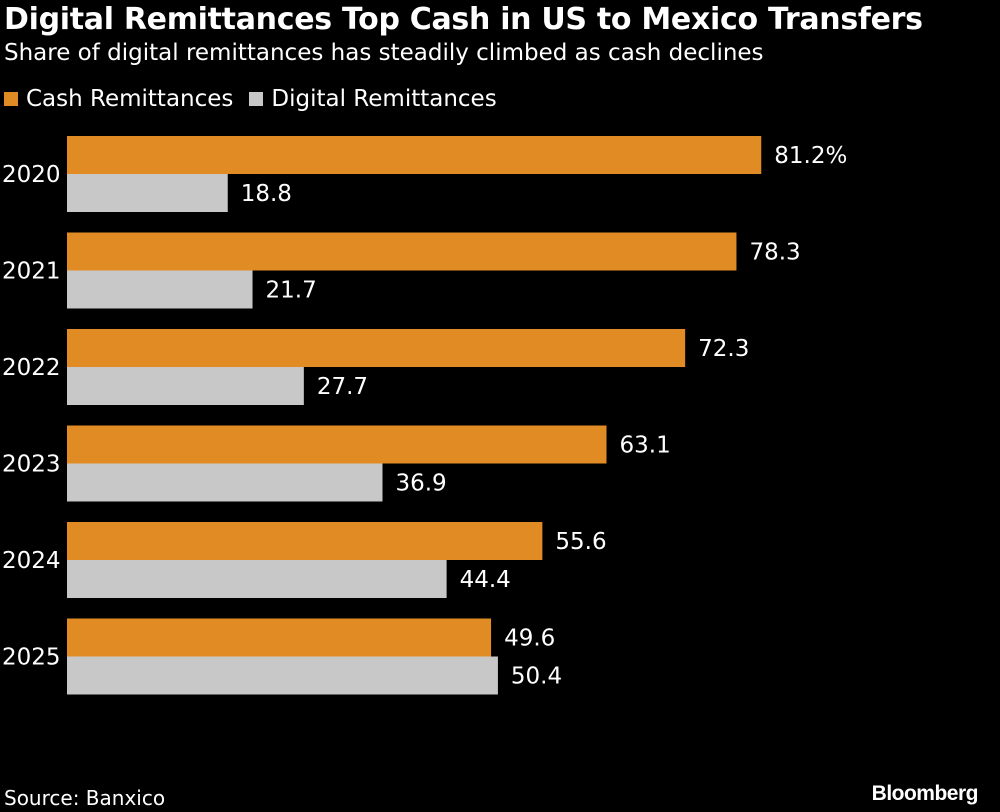  Describe the element at coordinates (925, 793) in the screenshot. I see `bloomberg-logo: Bloomberg` at that location.